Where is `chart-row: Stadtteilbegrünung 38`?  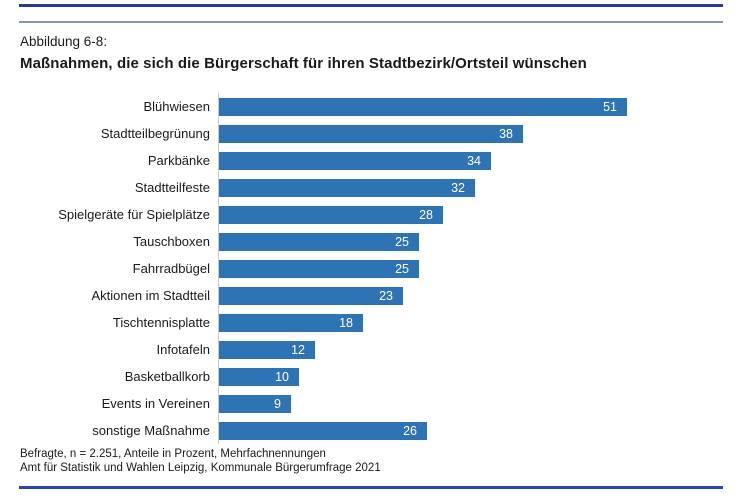
chart-row: Stadtteilbegrünung 38 is located at coordinates (372, 134).